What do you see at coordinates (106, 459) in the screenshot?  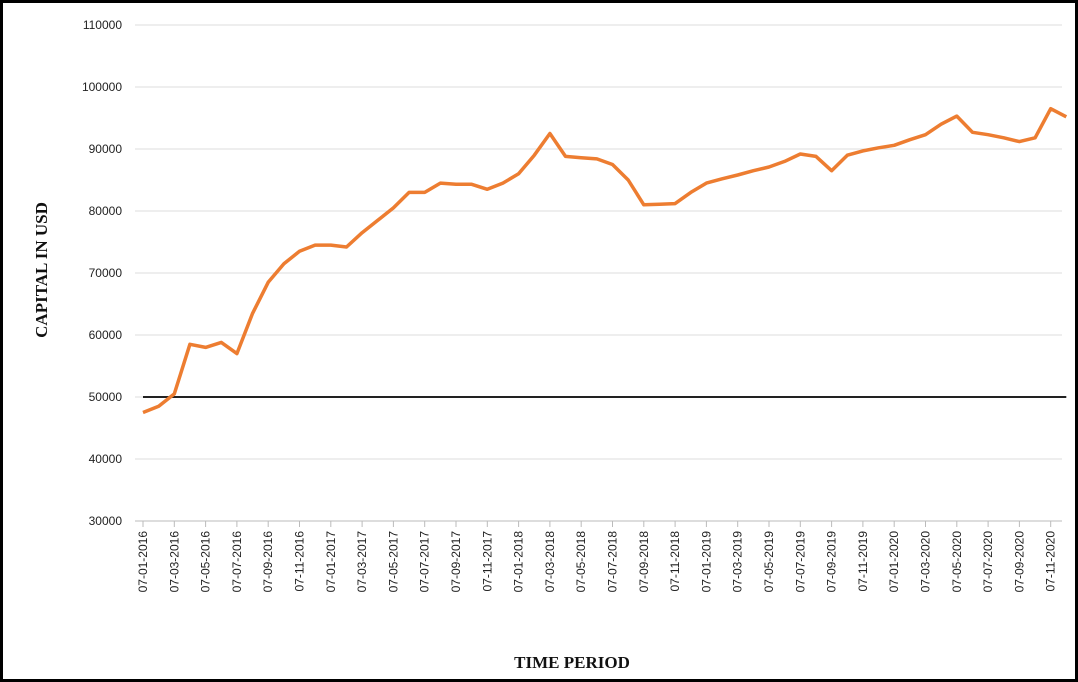 I see `y-tick-label: 40000` at bounding box center [106, 459].